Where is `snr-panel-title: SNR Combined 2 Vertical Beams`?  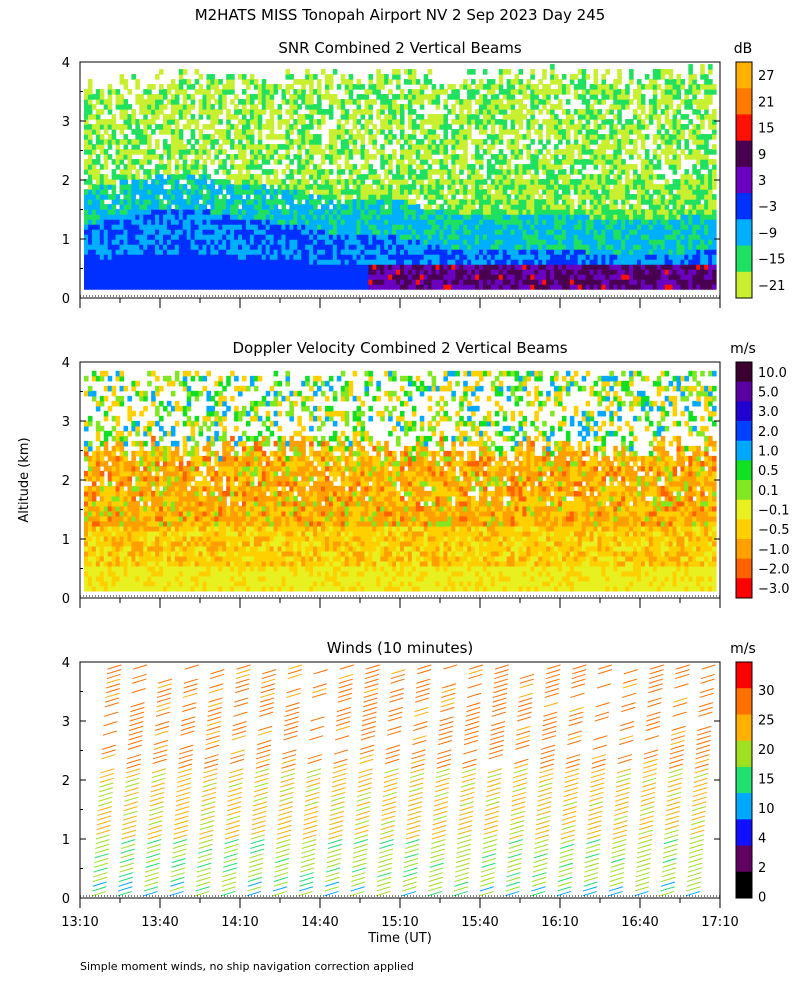
snr-panel-title: SNR Combined 2 Vertical Beams is located at coordinates (399, 48).